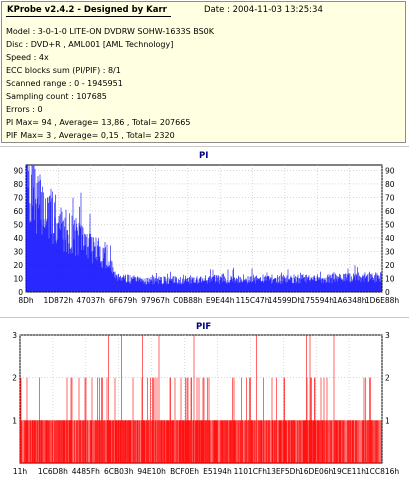  What do you see at coordinates (27, 57) in the screenshot?
I see `speed-line: Speed : 4x` at bounding box center [27, 57].